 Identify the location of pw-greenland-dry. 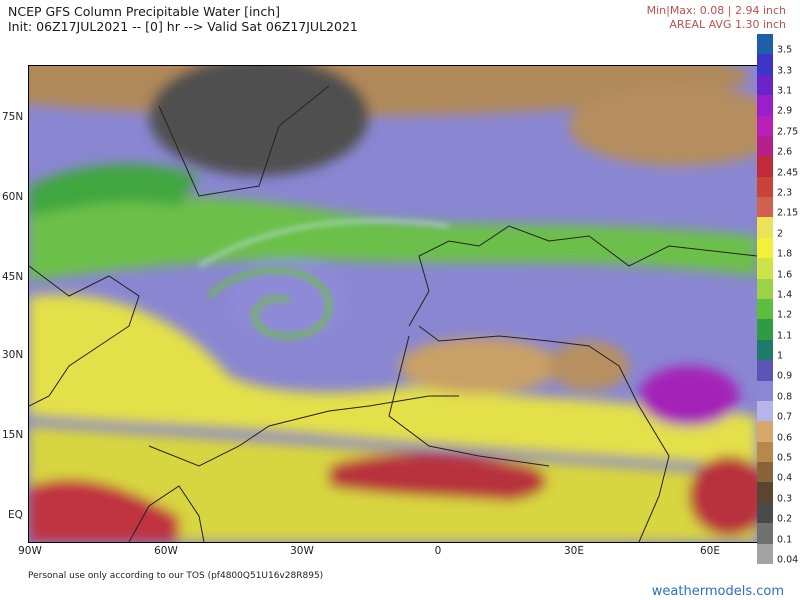
(259, 121).